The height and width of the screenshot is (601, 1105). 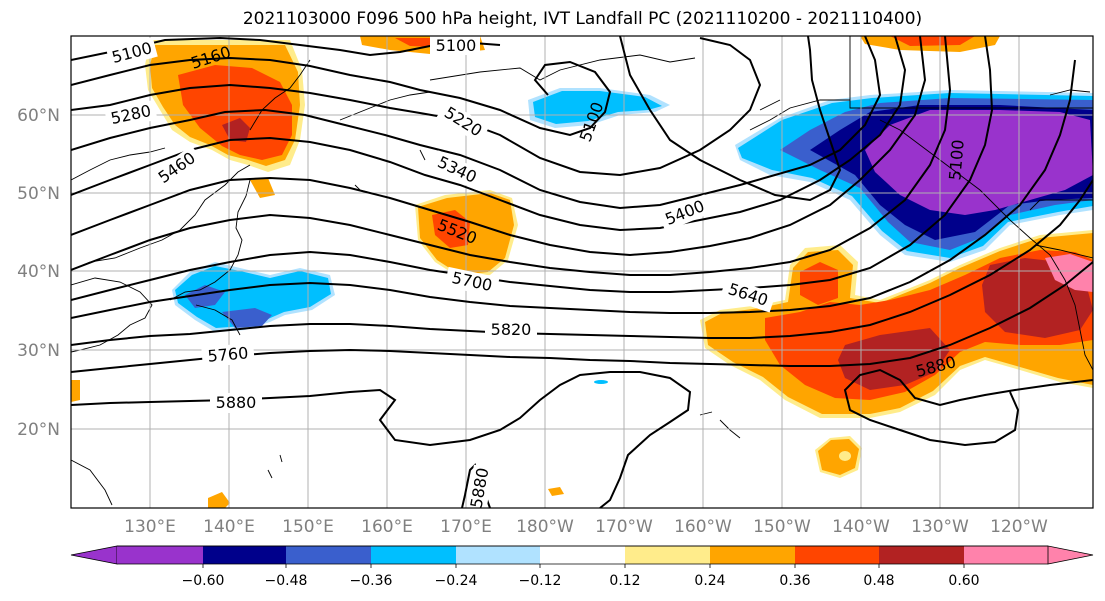 I want to click on colorbar-tick-label-6: 0.24, so click(x=709, y=581).